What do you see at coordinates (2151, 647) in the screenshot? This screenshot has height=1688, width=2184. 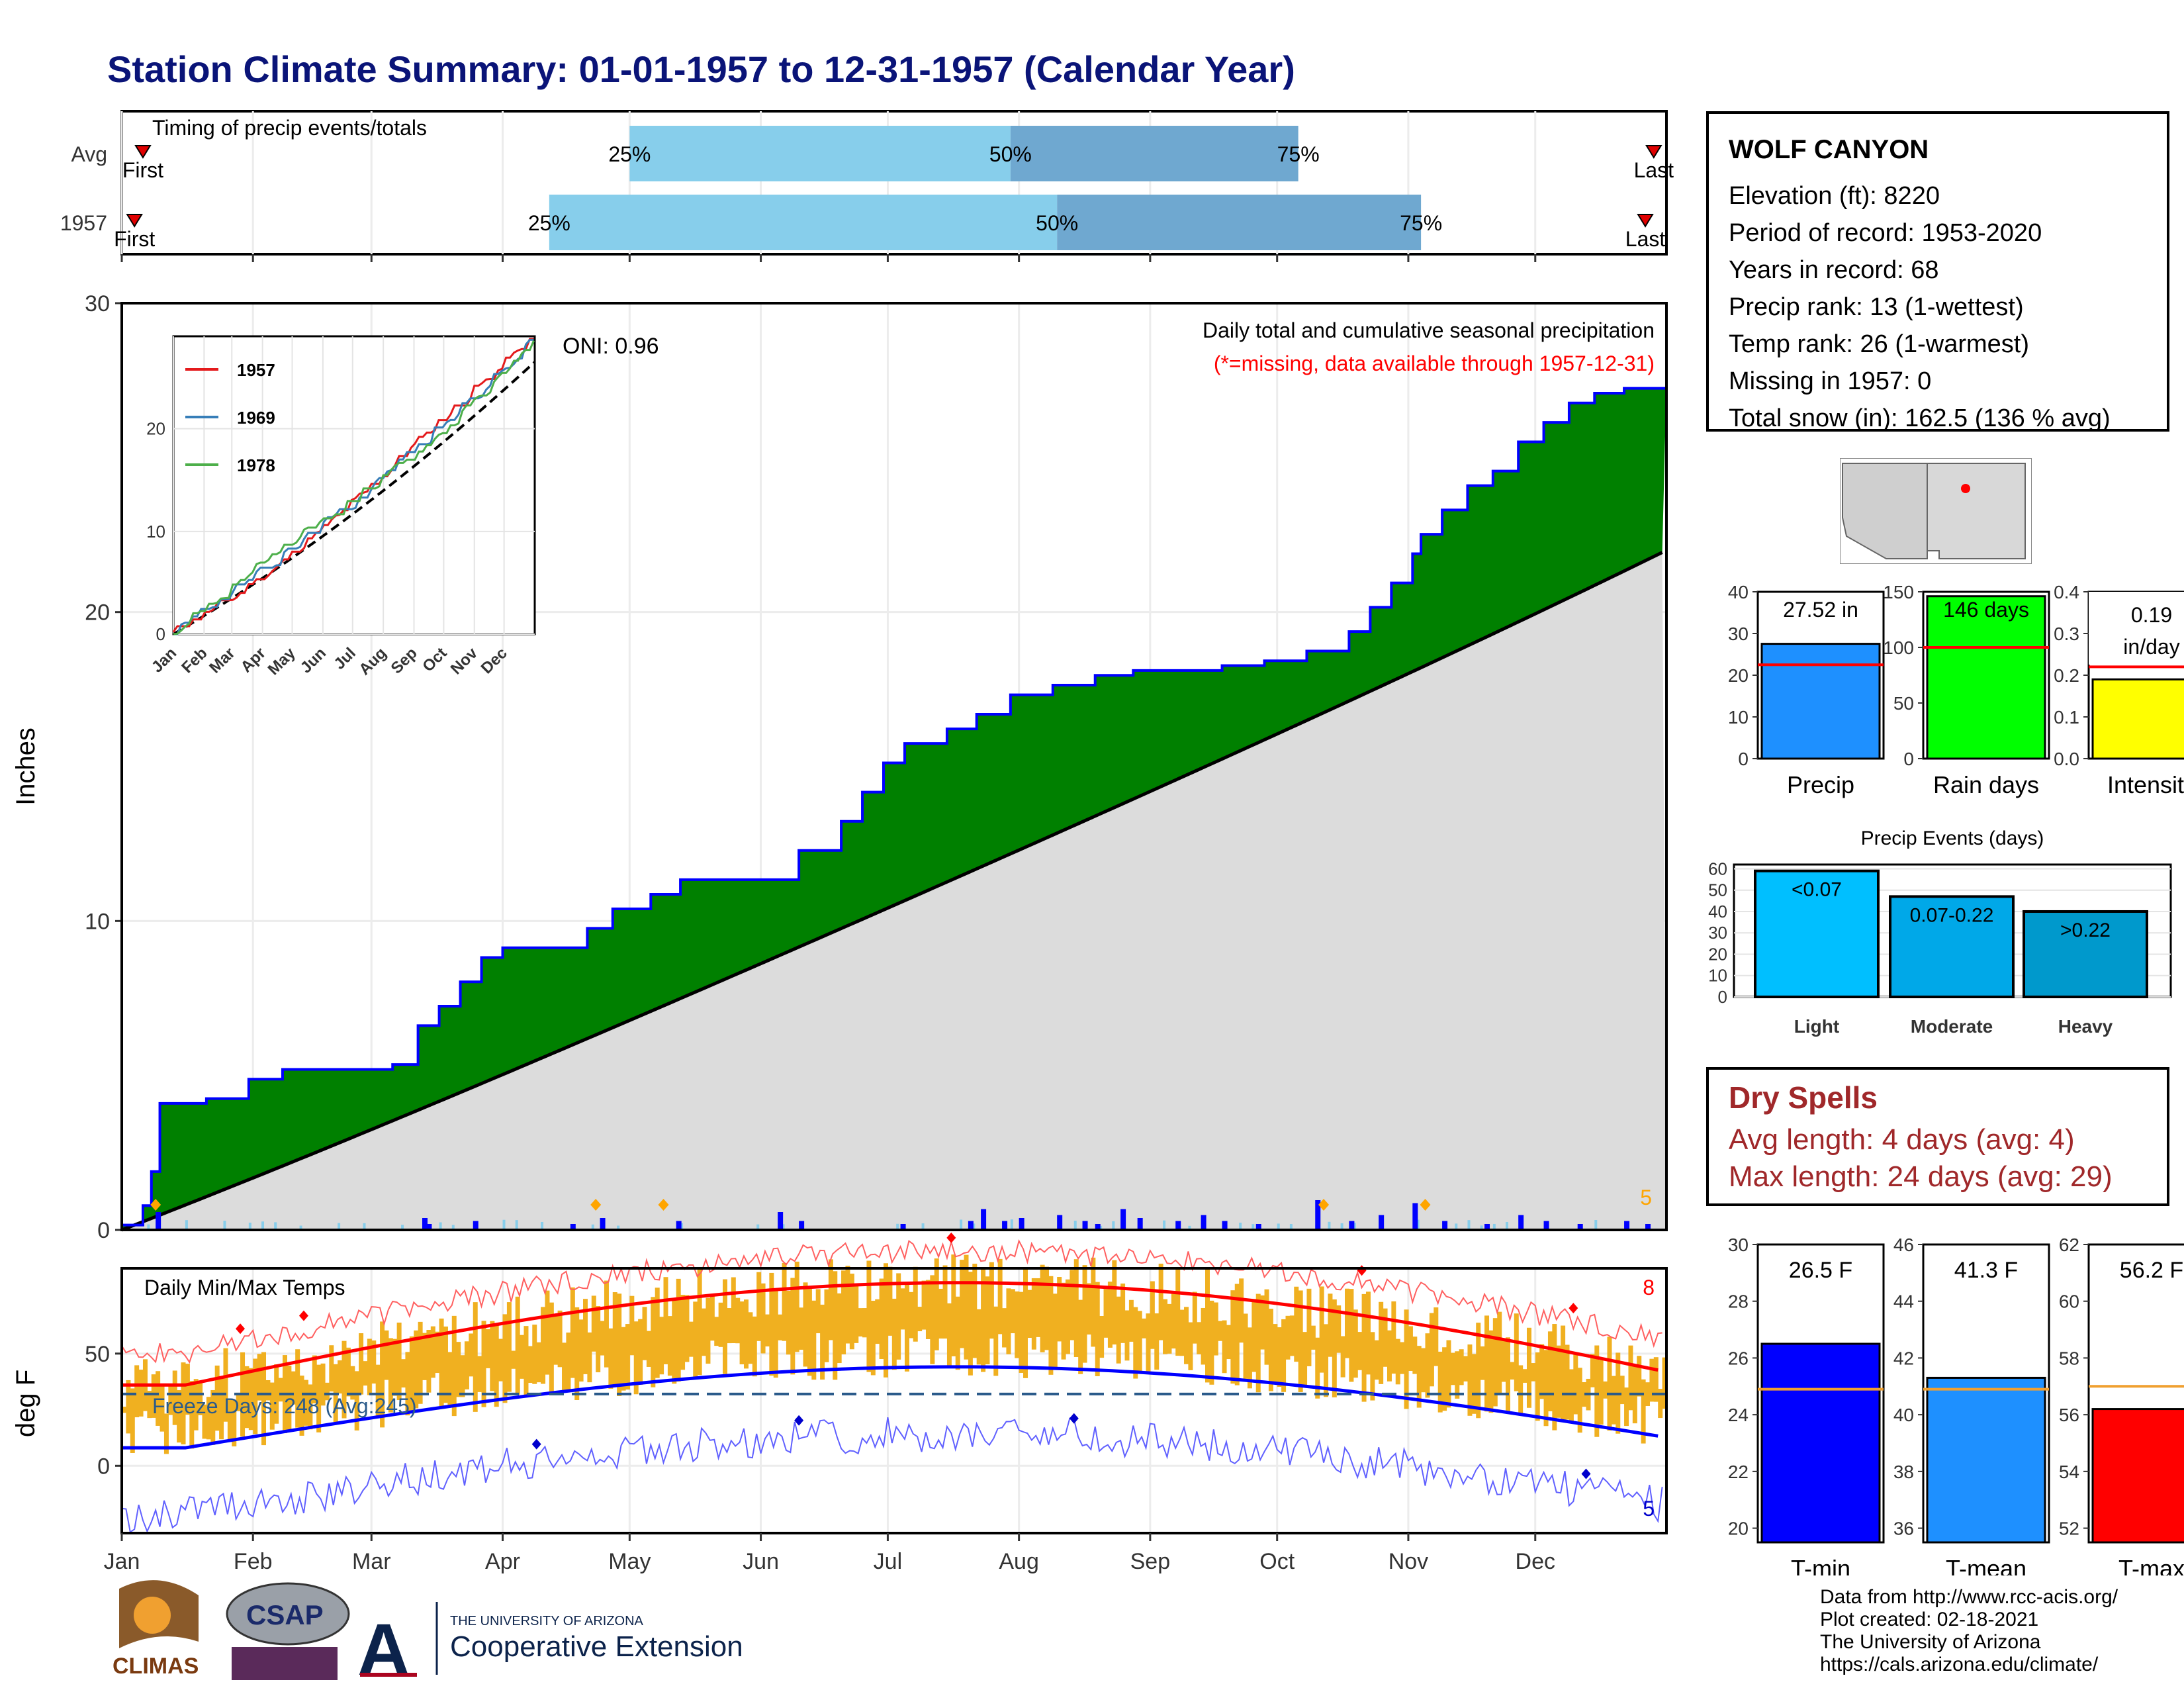 I see `summary-value-unit: in/day` at bounding box center [2151, 647].